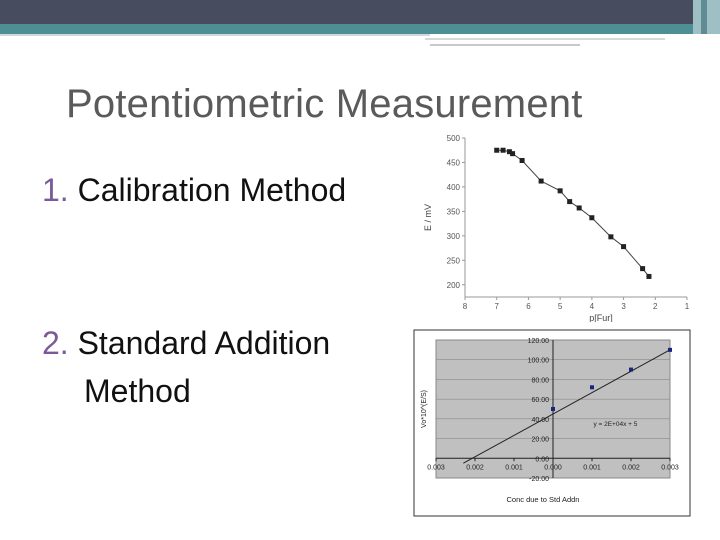  What do you see at coordinates (454, 162) in the screenshot?
I see `y-tick-label: 450` at bounding box center [454, 162].